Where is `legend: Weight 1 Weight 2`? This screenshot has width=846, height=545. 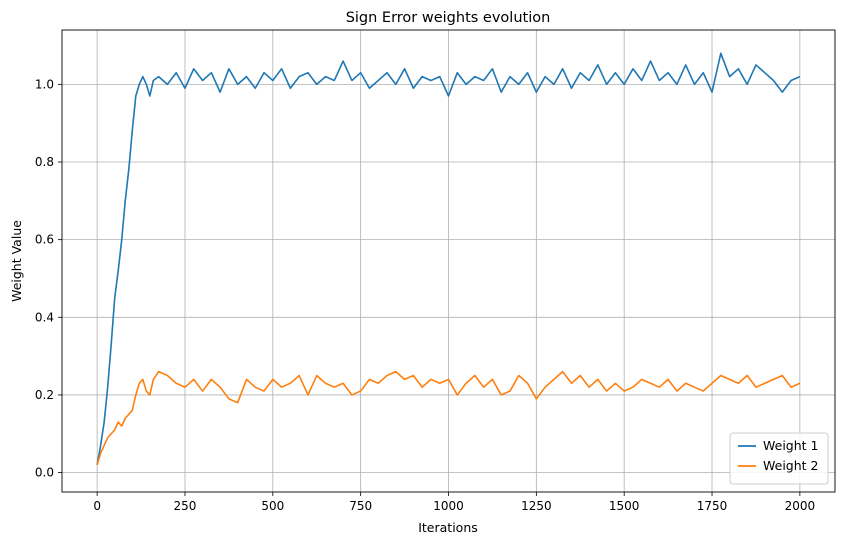
legend: Weight 1 Weight 2 is located at coordinates (779, 458).